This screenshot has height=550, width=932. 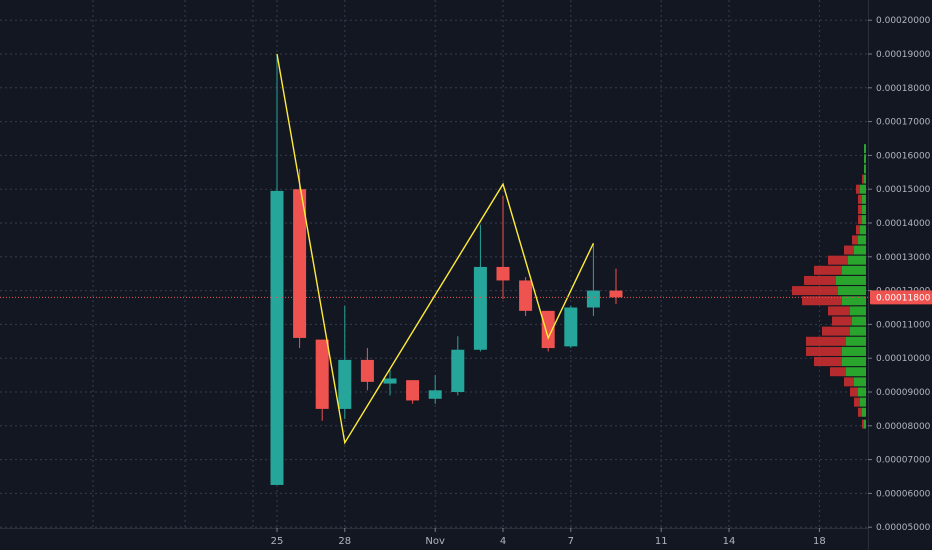 I want to click on time-axis-label: 18, so click(x=819, y=541).